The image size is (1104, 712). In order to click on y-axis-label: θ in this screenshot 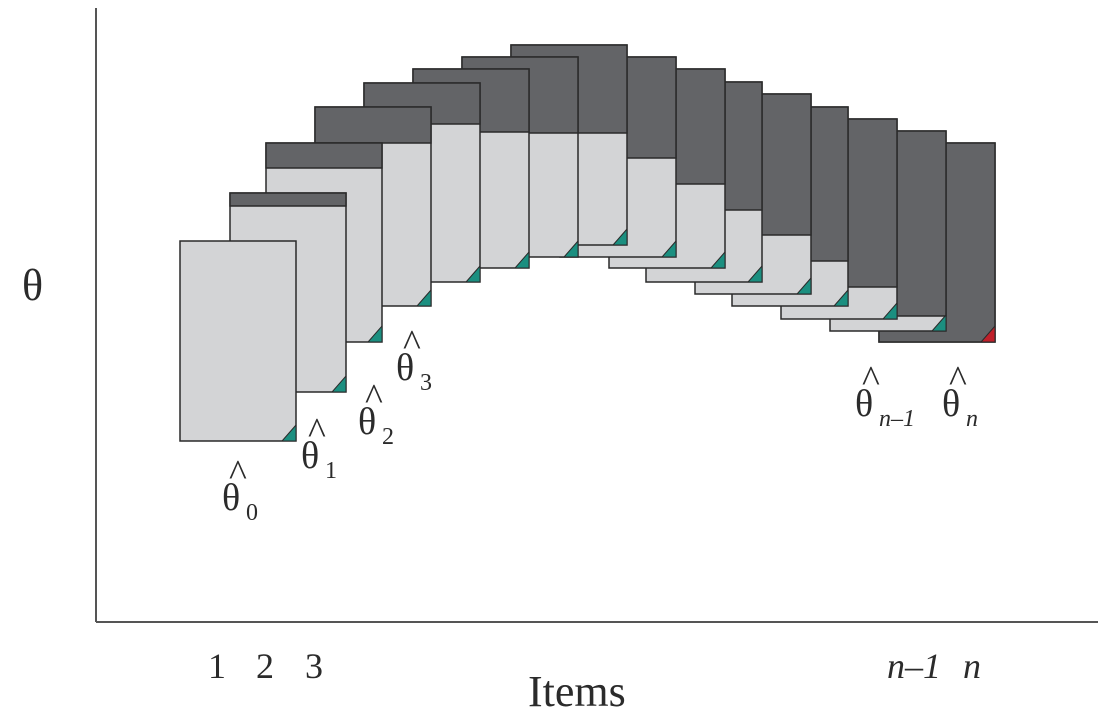, I will do `click(32, 285)`.